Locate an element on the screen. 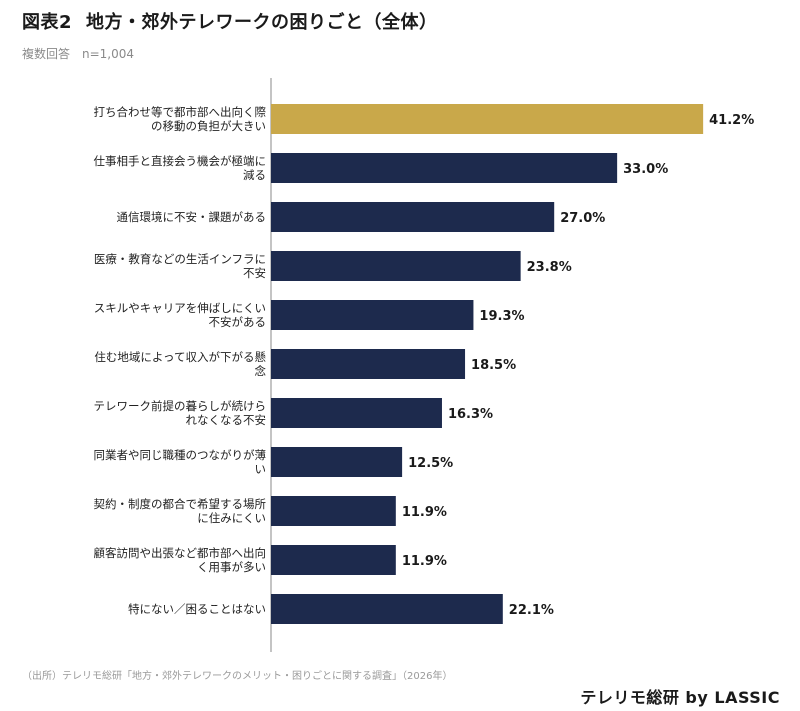 This screenshot has height=711, width=800. category-label: 特にない／困ることはない is located at coordinates (197, 609).